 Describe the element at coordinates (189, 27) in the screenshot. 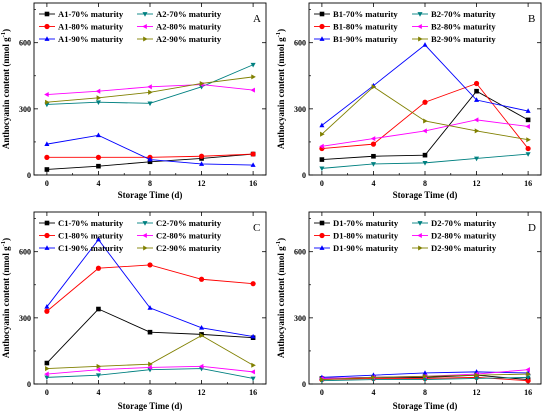

I see `legend-label: A2-80% maturity` at that location.